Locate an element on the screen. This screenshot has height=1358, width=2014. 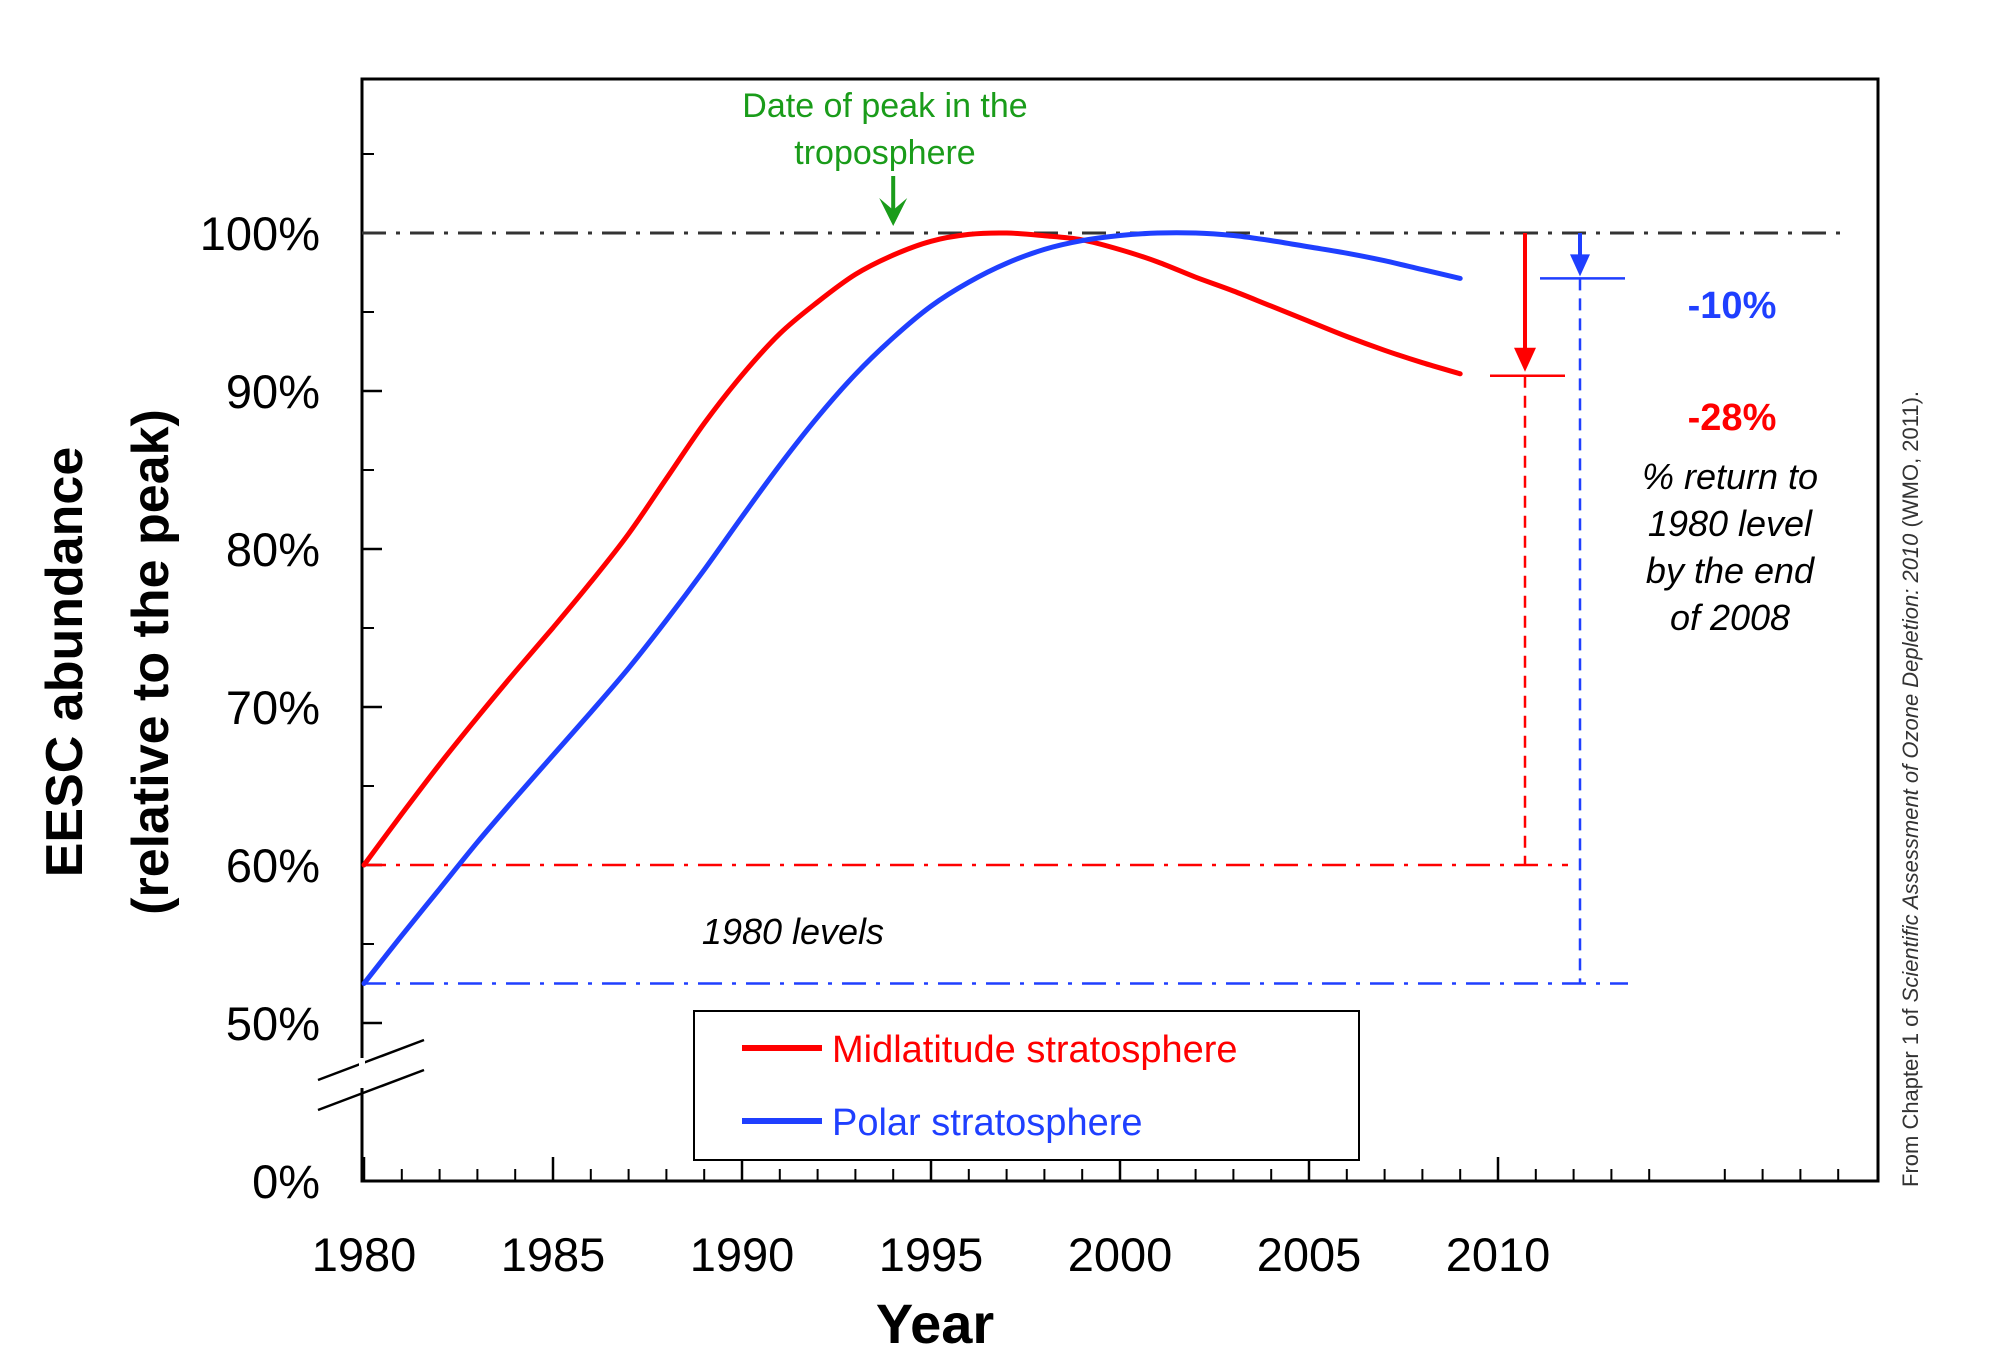
return-note-line: by the end is located at coordinates (1730, 570).